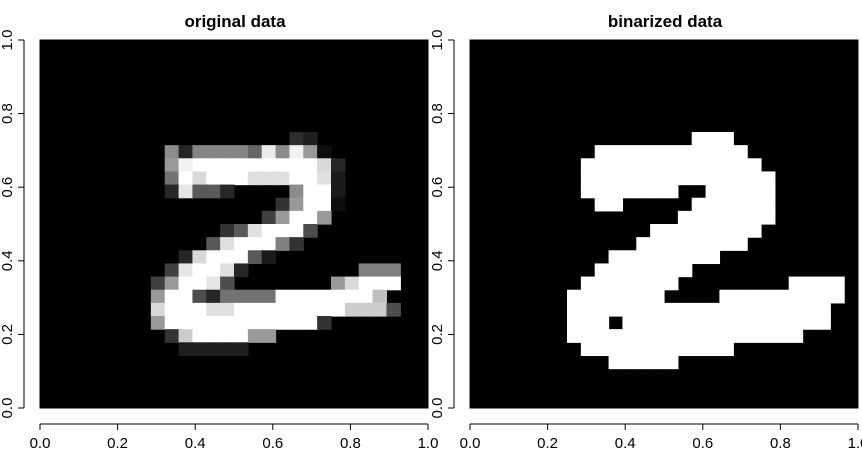  Describe the element at coordinates (437, 113) in the screenshot. I see `y-tick-label: 0.8` at that location.